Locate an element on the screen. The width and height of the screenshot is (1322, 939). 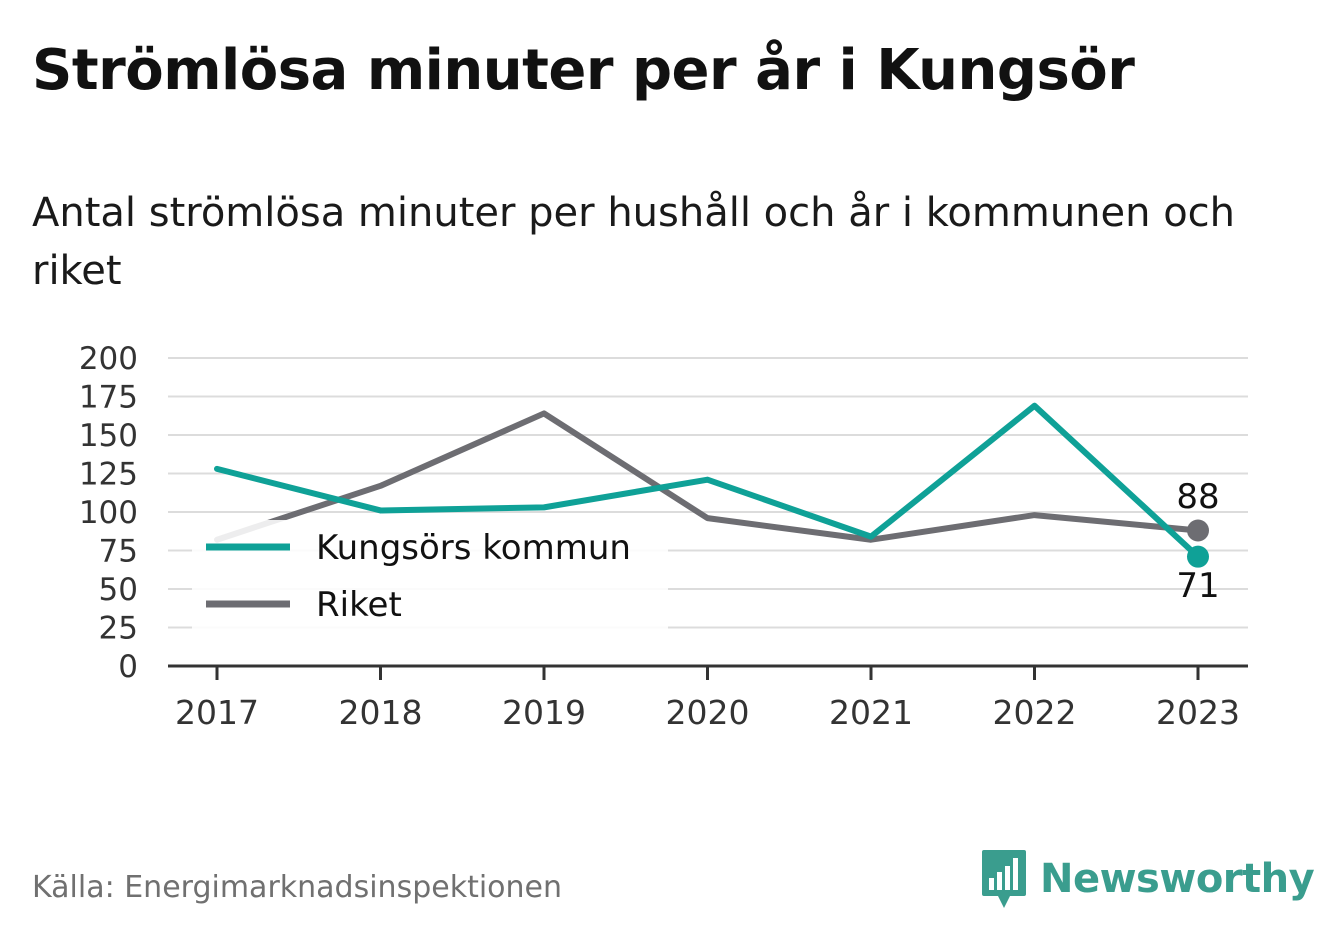
y-tick-label: 75 is located at coordinates (118, 552).